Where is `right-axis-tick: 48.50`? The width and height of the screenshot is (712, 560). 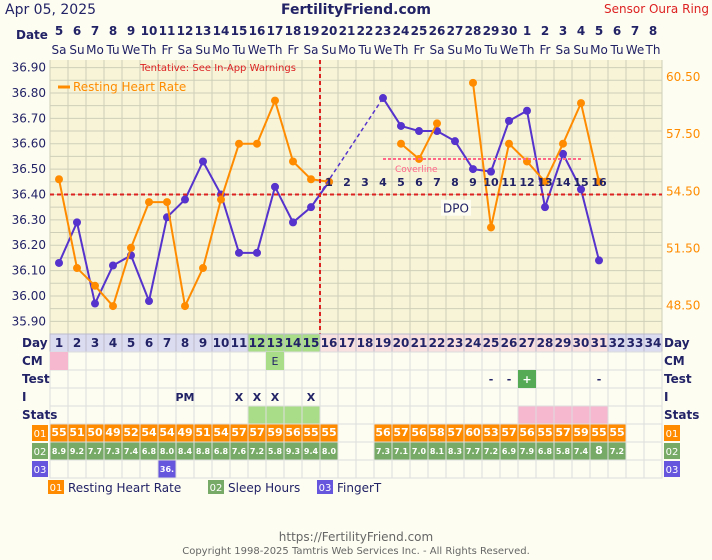
right-axis-tick: 48.50 is located at coordinates (683, 305).